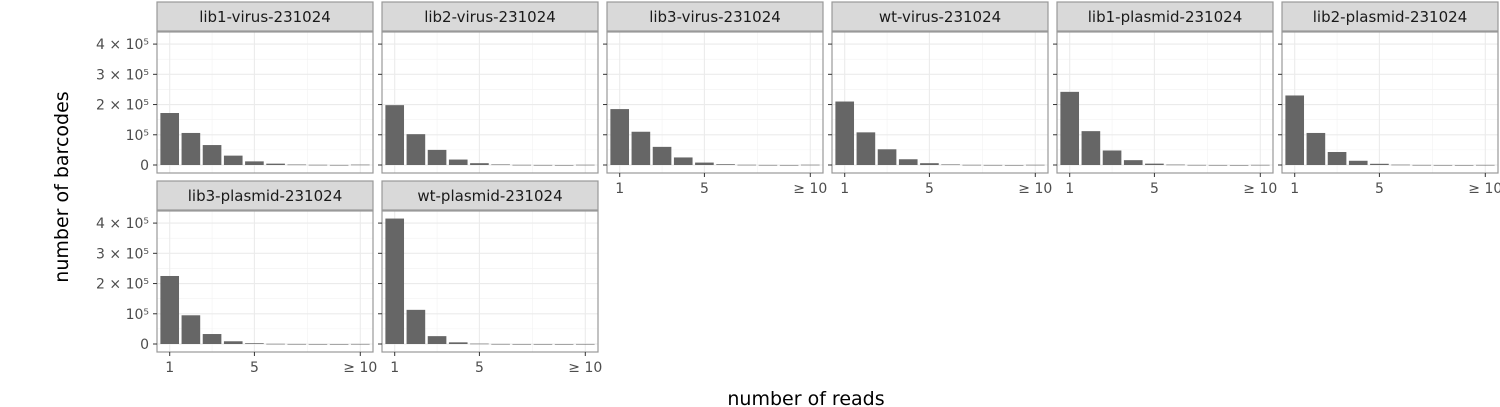  What do you see at coordinates (489, 196) in the screenshot?
I see `facet-strip-label: wt-plasmid-231024` at bounding box center [489, 196].